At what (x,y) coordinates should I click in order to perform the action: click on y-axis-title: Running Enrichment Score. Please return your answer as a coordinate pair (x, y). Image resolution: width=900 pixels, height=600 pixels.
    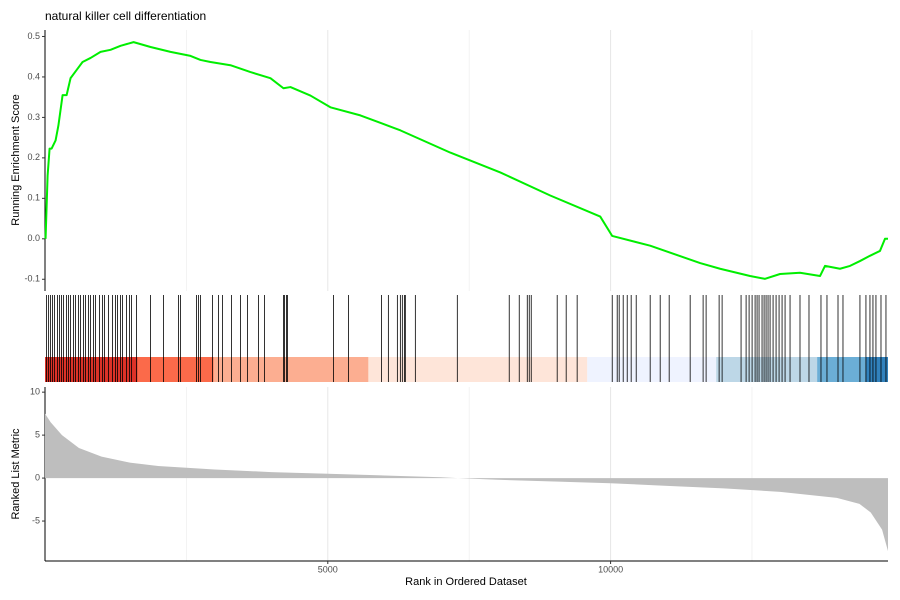
    Looking at the image, I should click on (16, 159).